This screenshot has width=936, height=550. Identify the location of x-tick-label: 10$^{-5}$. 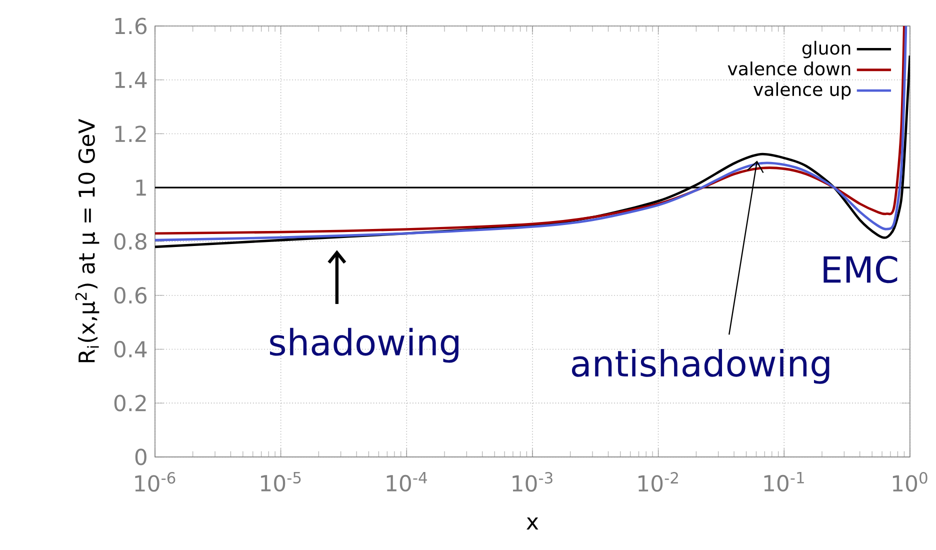
(281, 482).